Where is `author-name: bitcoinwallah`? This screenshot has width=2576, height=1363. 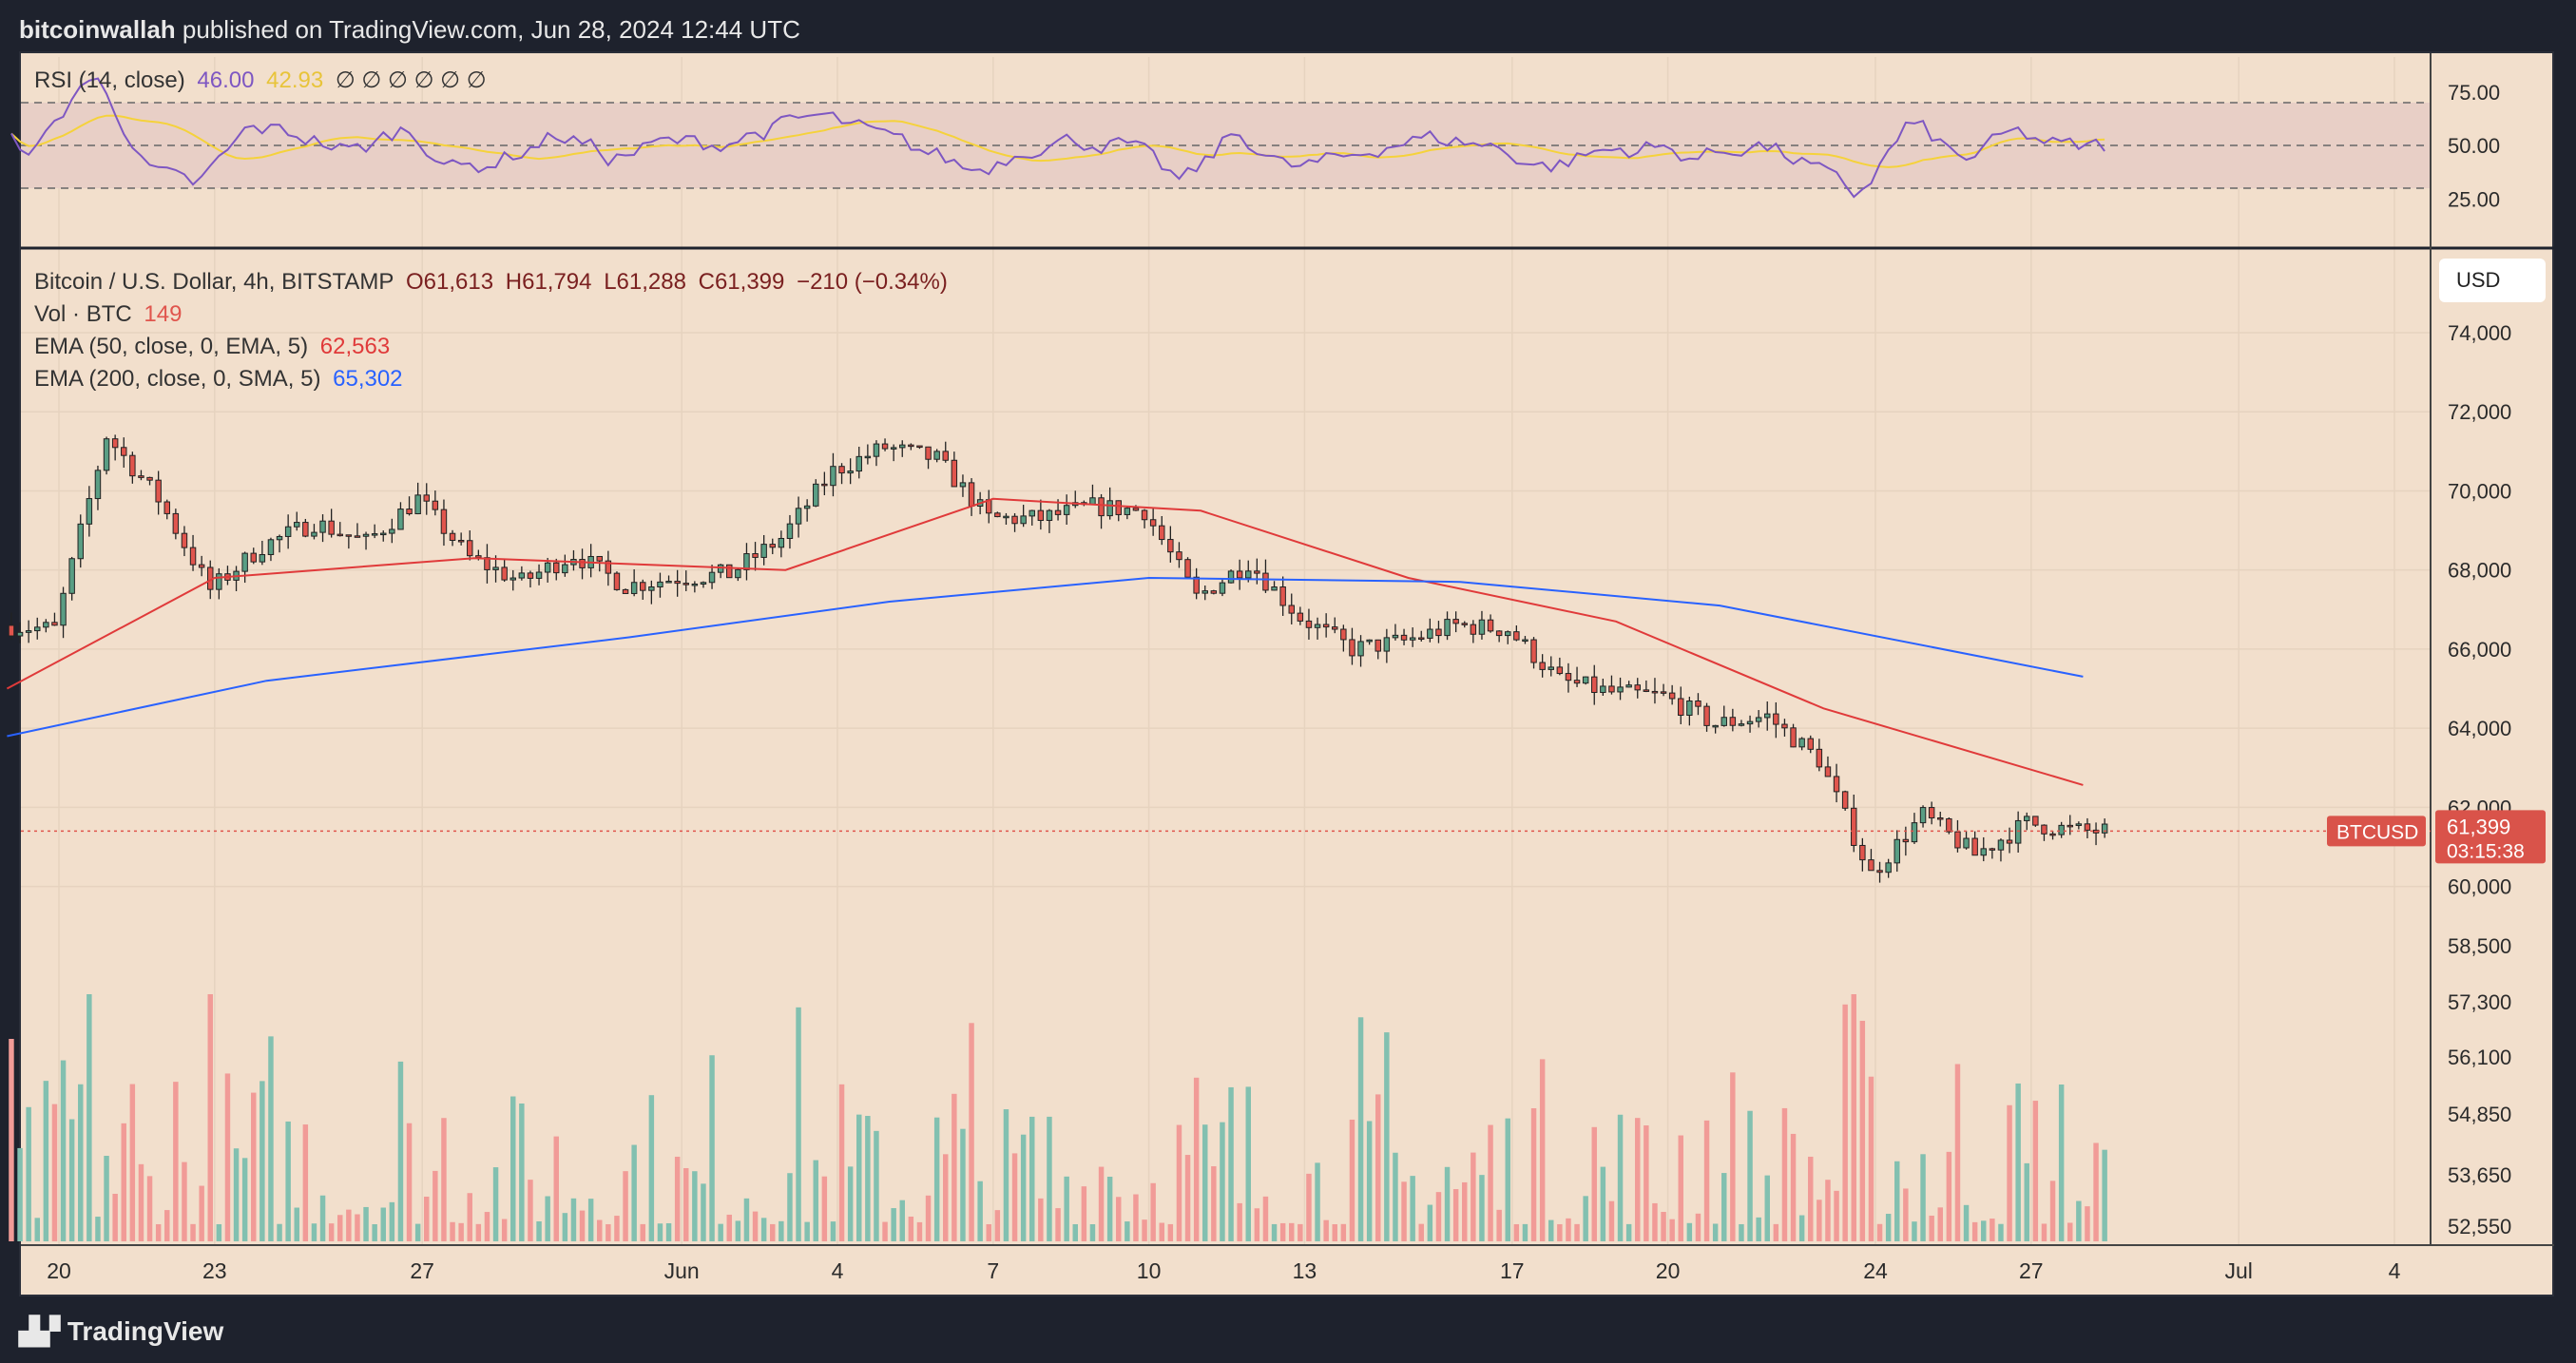 author-name: bitcoinwallah is located at coordinates (98, 29).